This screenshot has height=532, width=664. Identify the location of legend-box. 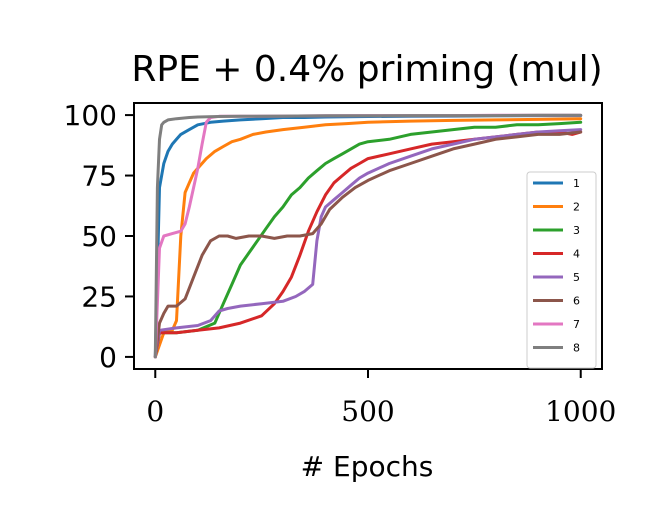
(561, 270).